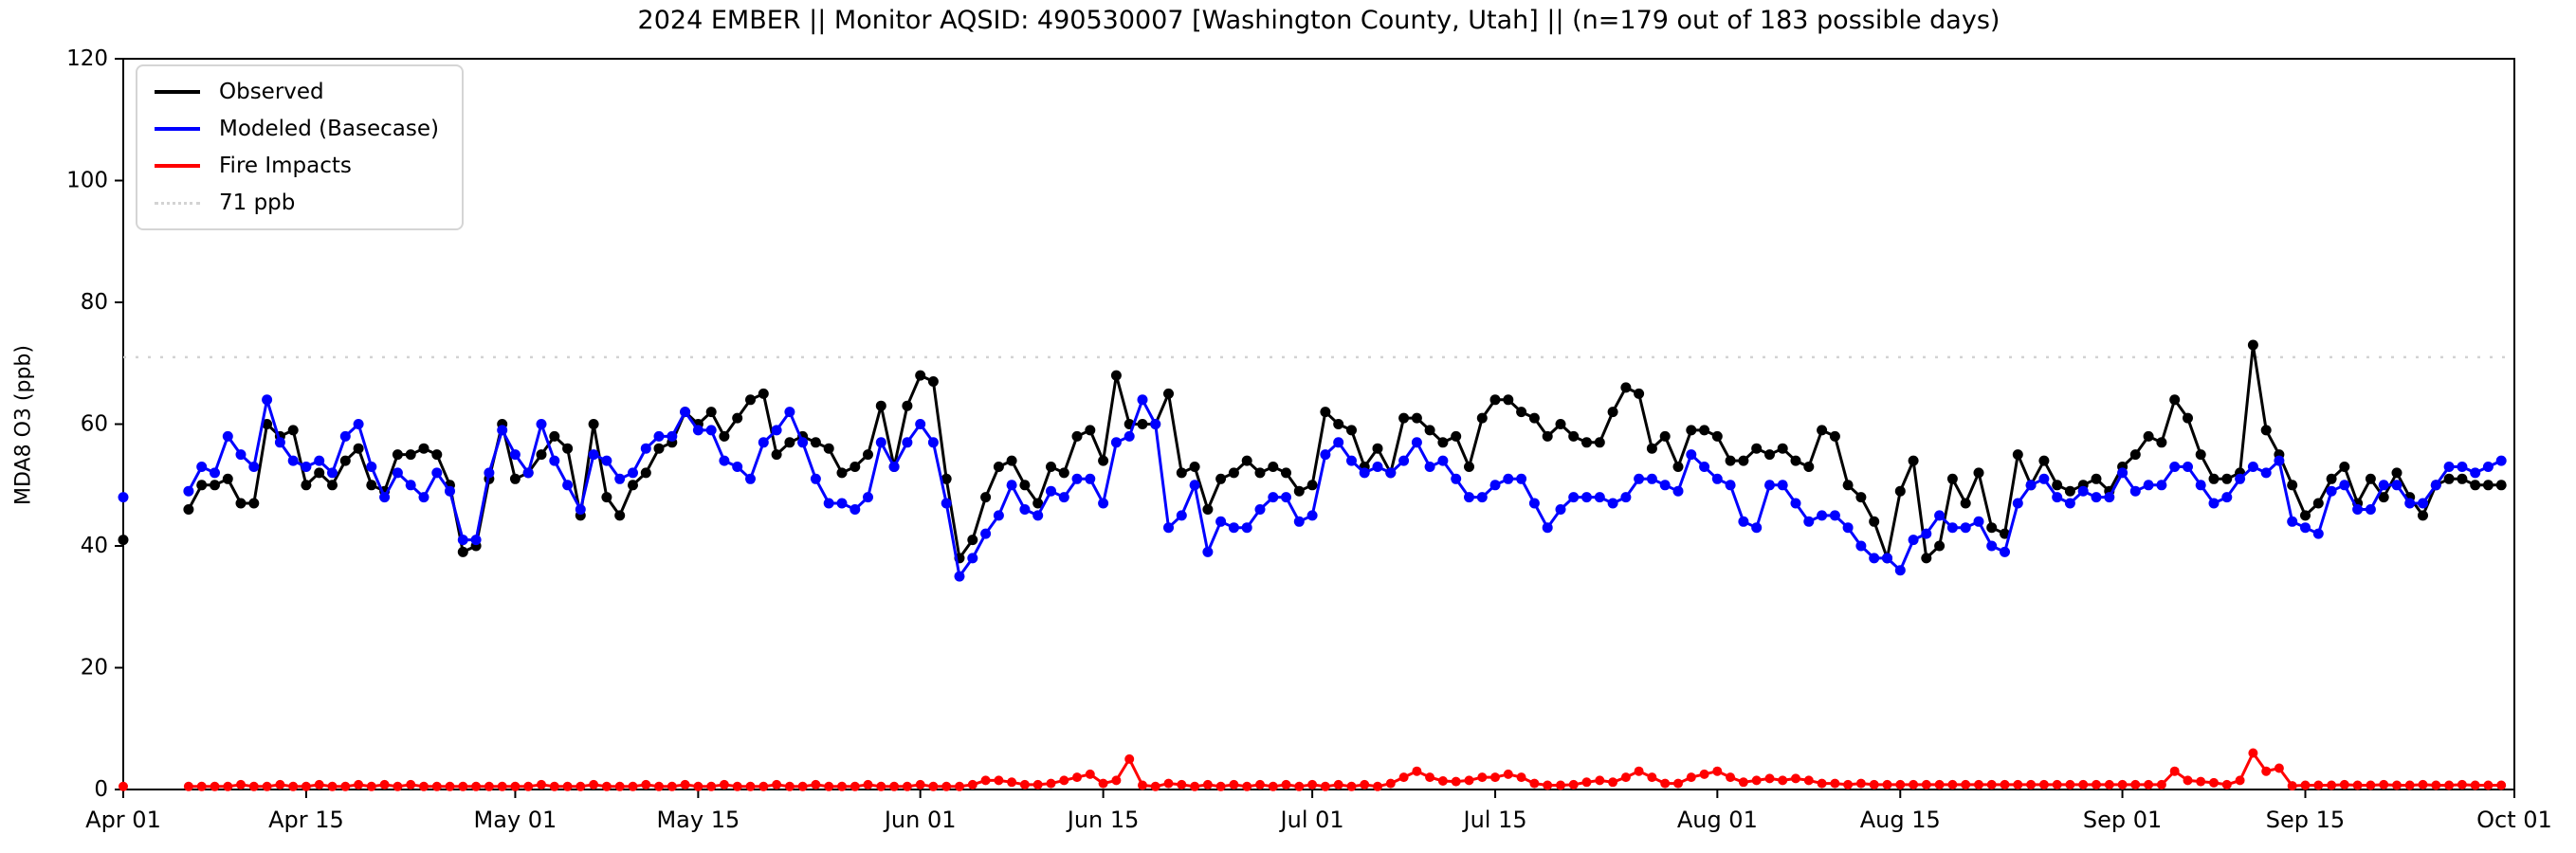 The image size is (2576, 853). I want to click on observed-line-swatch, so click(177, 92).